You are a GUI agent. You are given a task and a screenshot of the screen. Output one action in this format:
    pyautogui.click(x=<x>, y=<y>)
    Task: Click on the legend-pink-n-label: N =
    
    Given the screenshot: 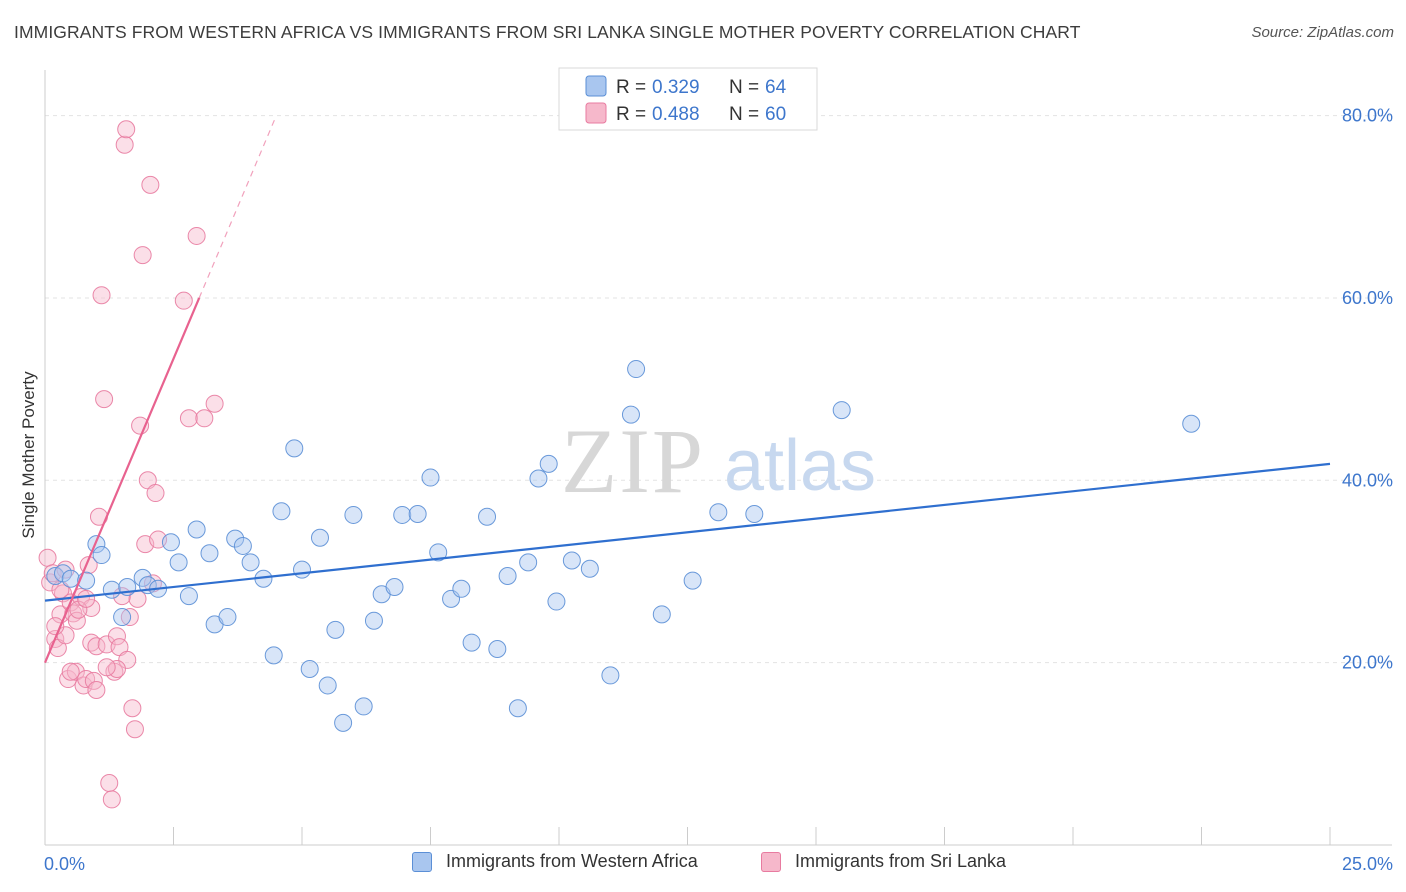 What is the action you would take?
    pyautogui.click(x=744, y=114)
    